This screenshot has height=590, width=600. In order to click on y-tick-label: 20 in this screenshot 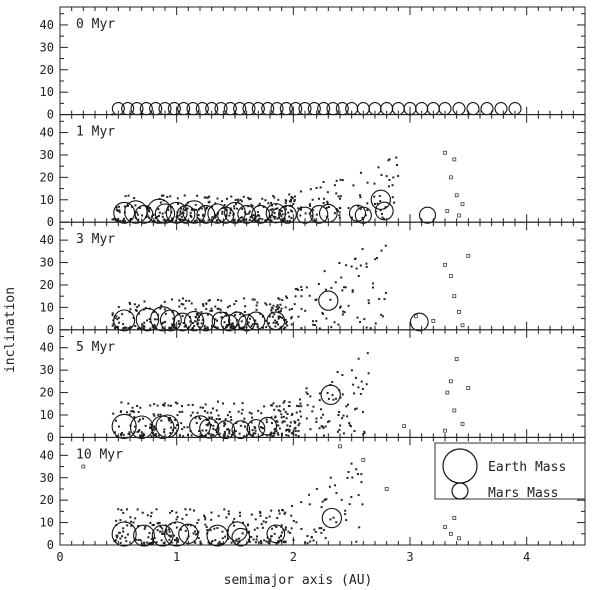, I will do `click(47, 285)`.